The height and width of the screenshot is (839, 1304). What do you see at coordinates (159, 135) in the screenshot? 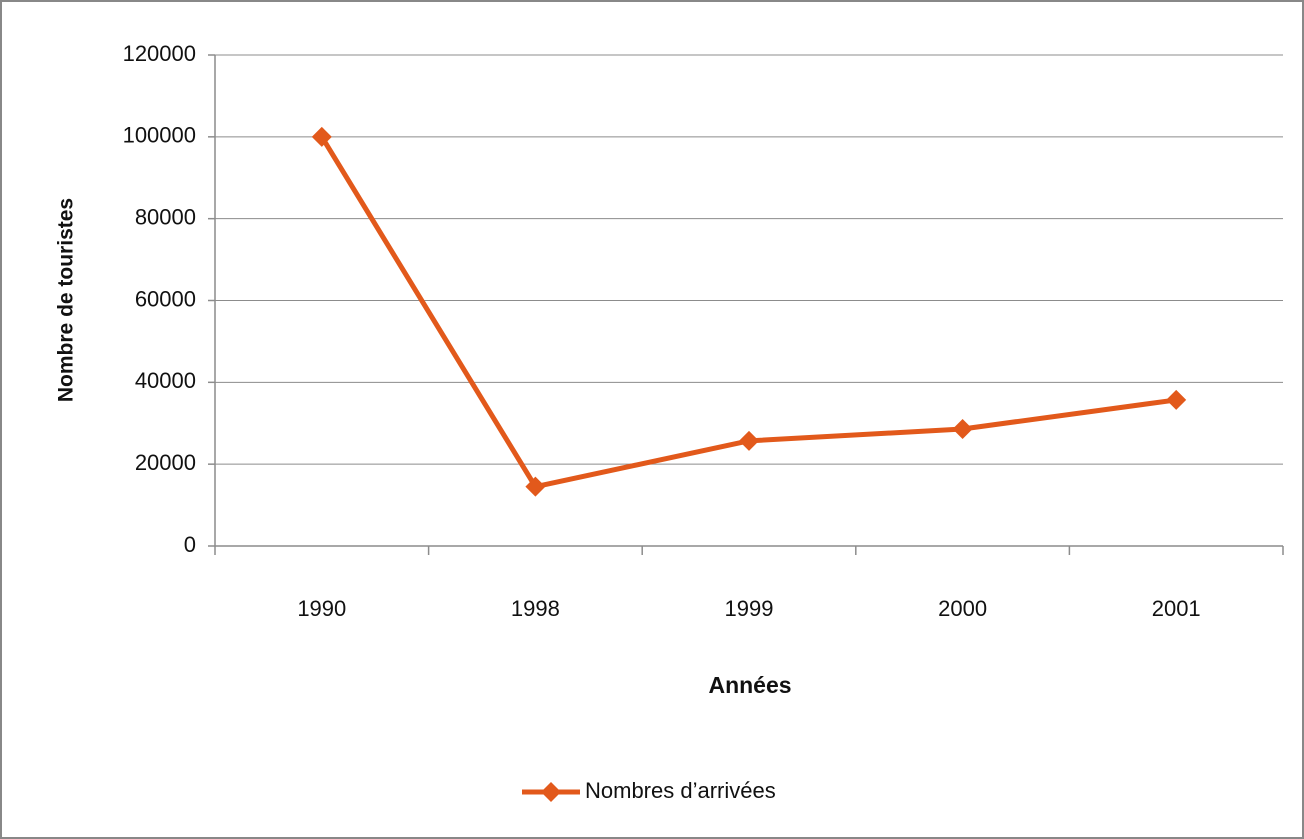
I see `y-tick-label: 100000` at bounding box center [159, 135].